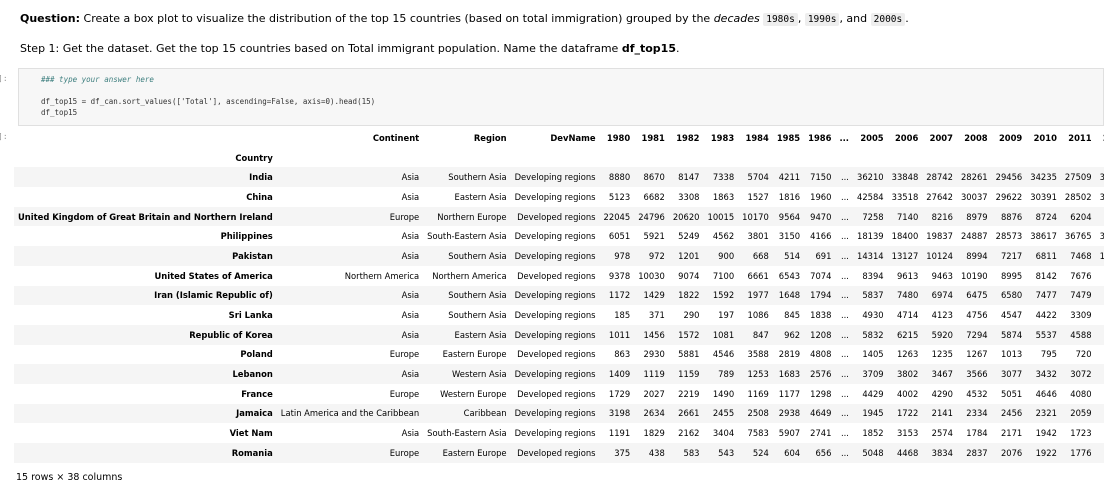 The width and height of the screenshot is (1104, 492). What do you see at coordinates (619, 413) in the screenshot?
I see `cell: 3198` at bounding box center [619, 413].